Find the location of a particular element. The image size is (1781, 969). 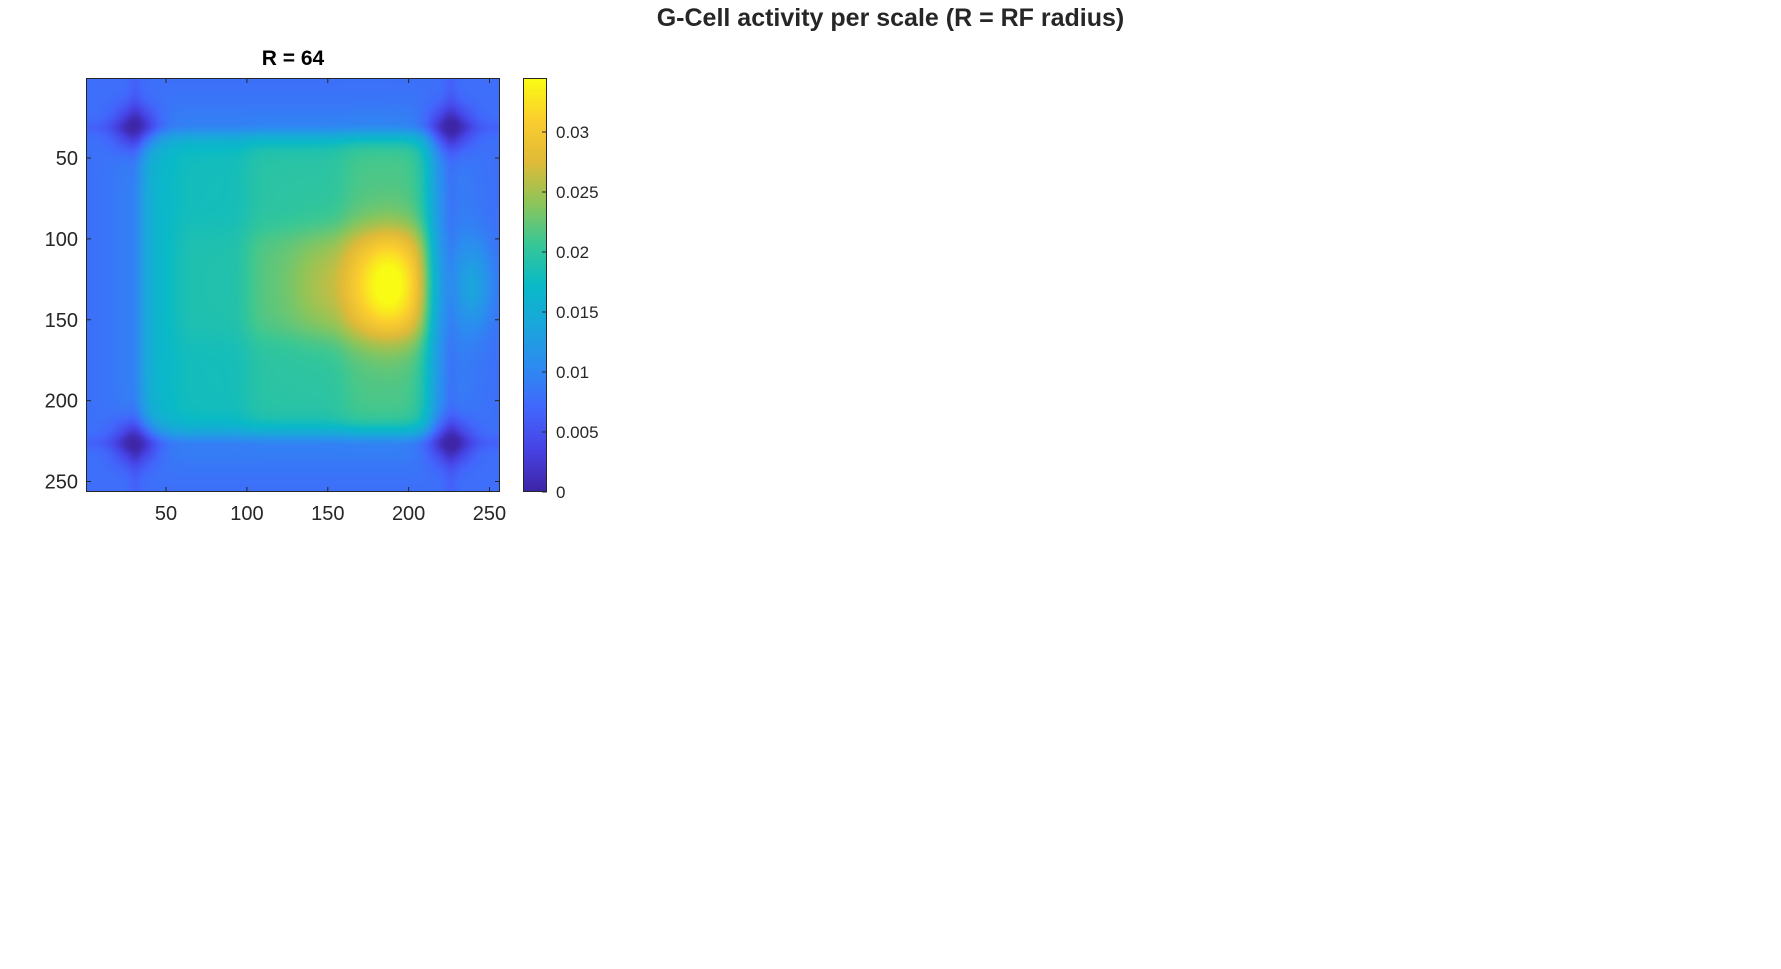

y-tick-label: 150 is located at coordinates (61, 321).